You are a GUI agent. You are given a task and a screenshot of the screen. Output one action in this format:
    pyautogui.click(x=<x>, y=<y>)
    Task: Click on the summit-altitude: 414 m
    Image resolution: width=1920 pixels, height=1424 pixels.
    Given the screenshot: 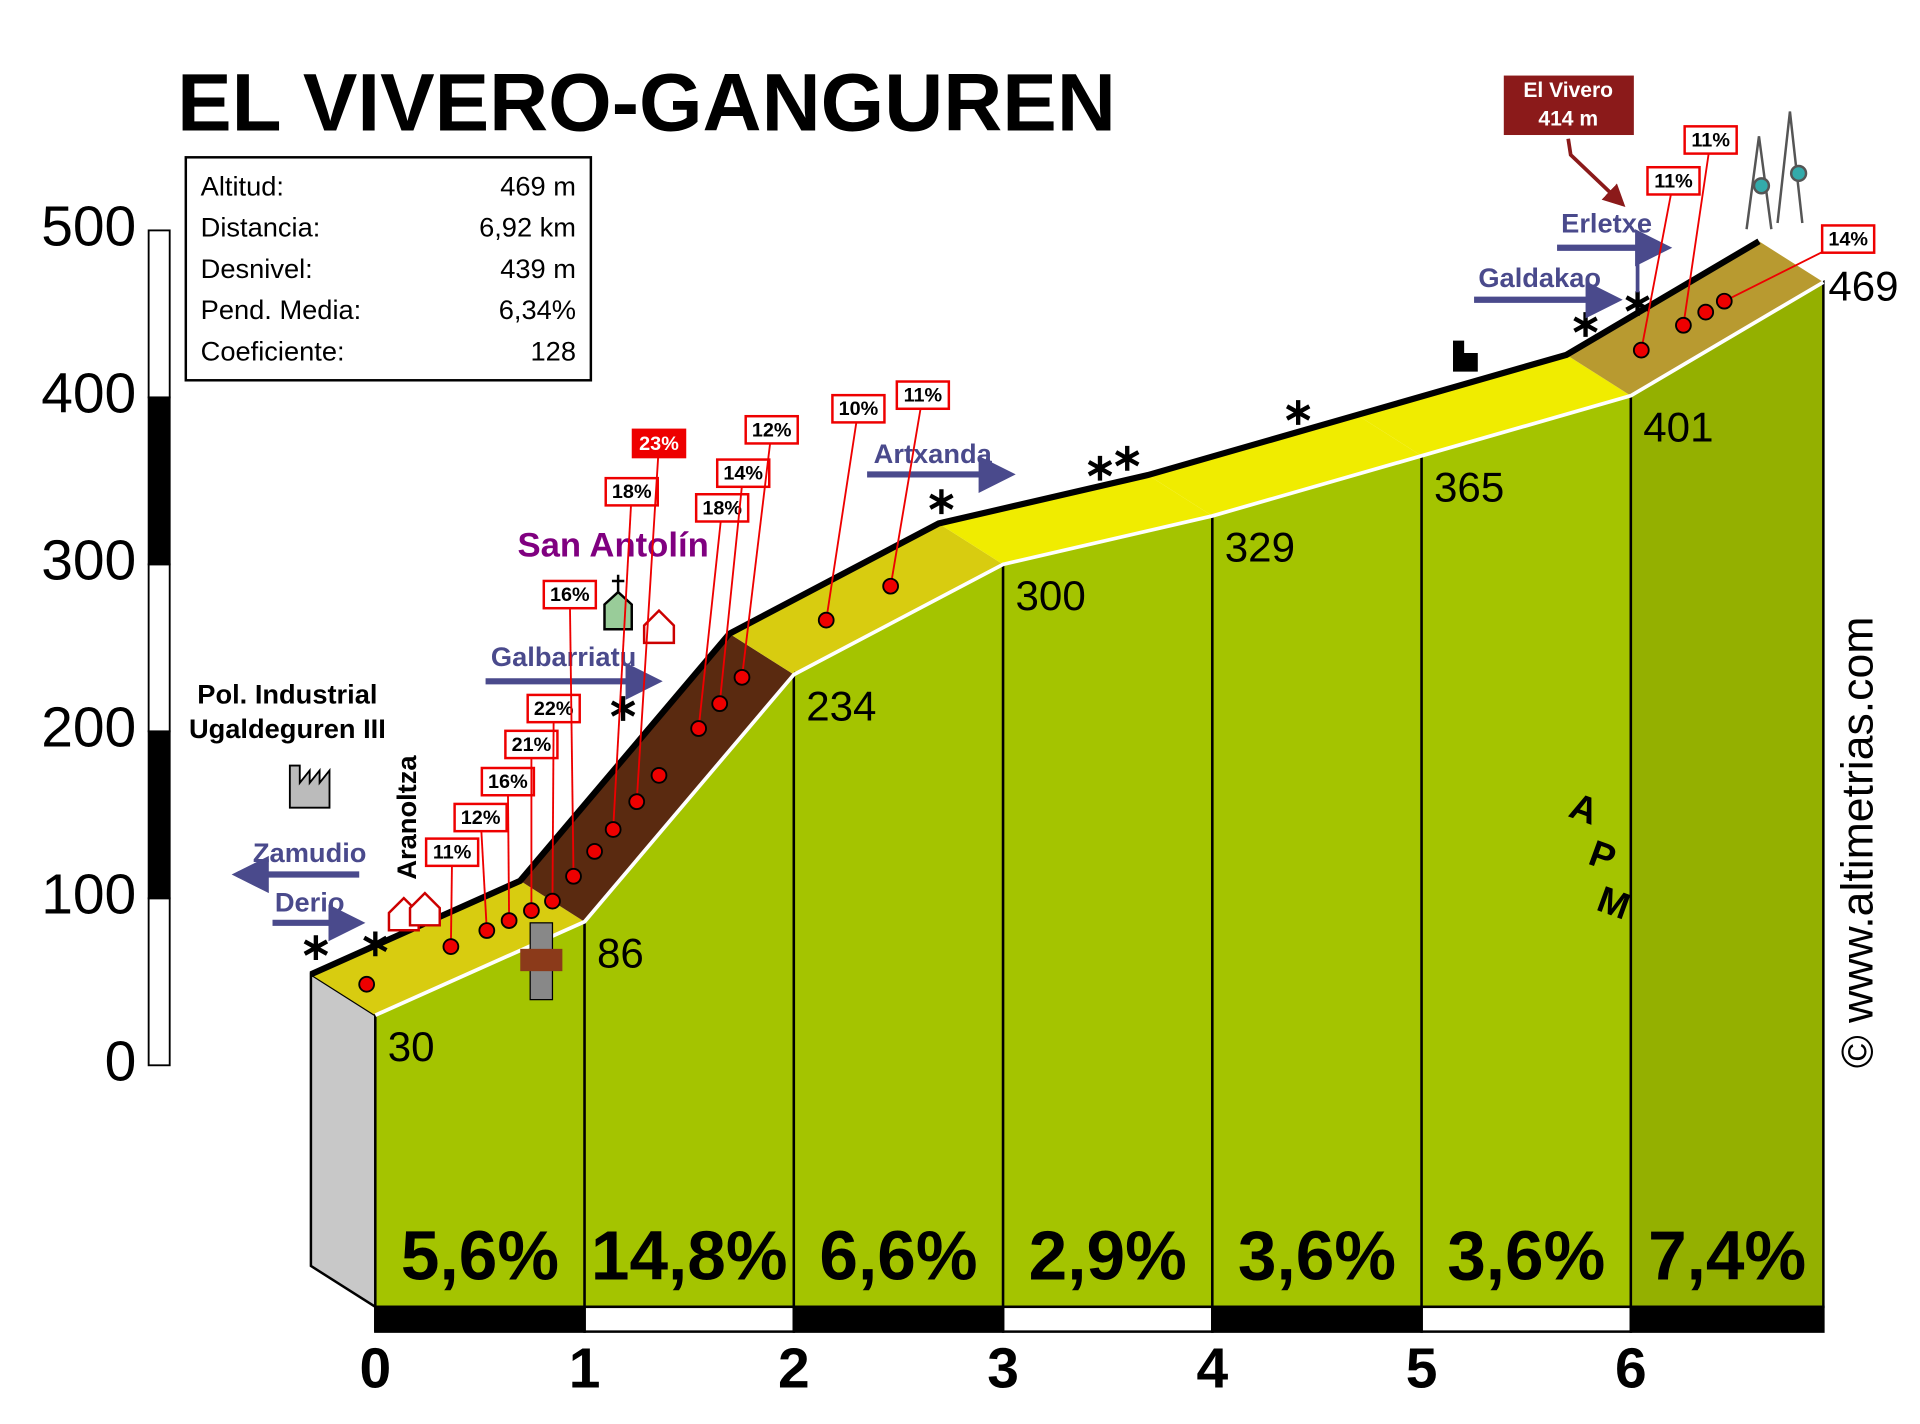 What is the action you would take?
    pyautogui.click(x=1568, y=119)
    